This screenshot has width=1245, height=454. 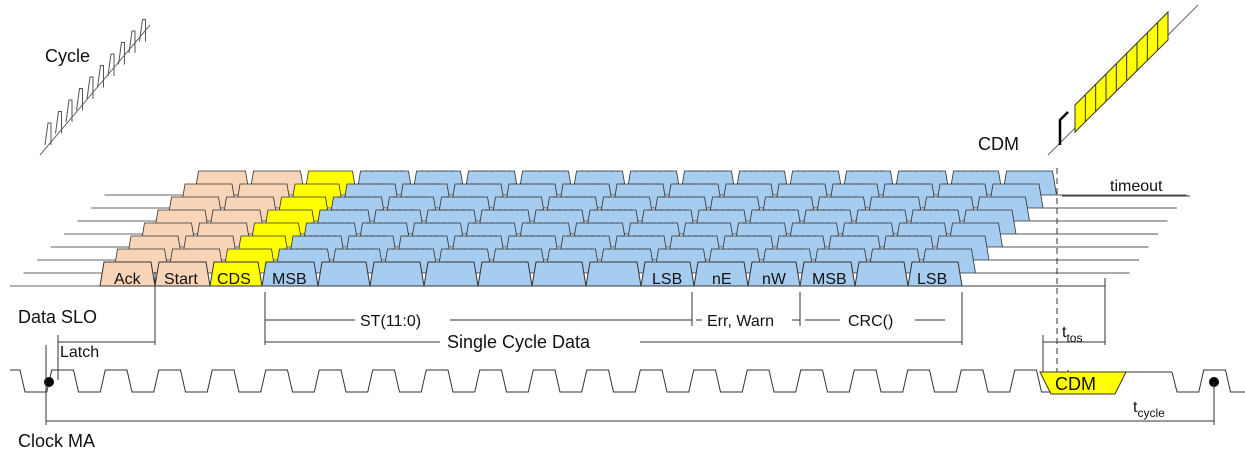 I want to click on clock-ma-label: Clock MA, so click(x=56, y=441).